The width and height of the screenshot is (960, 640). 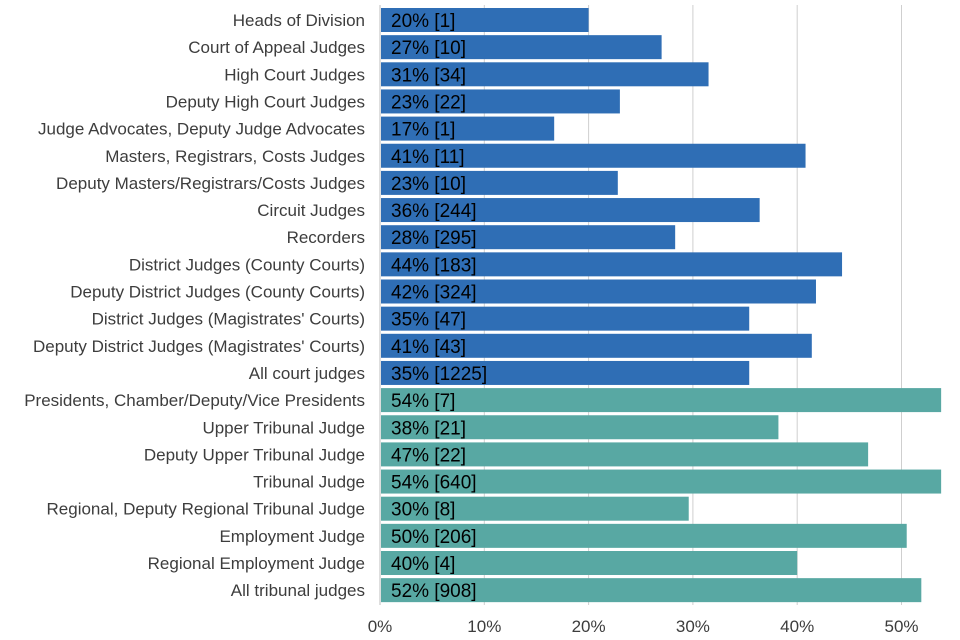 I want to click on bar-value-label: 35% [1225], so click(x=439, y=374).